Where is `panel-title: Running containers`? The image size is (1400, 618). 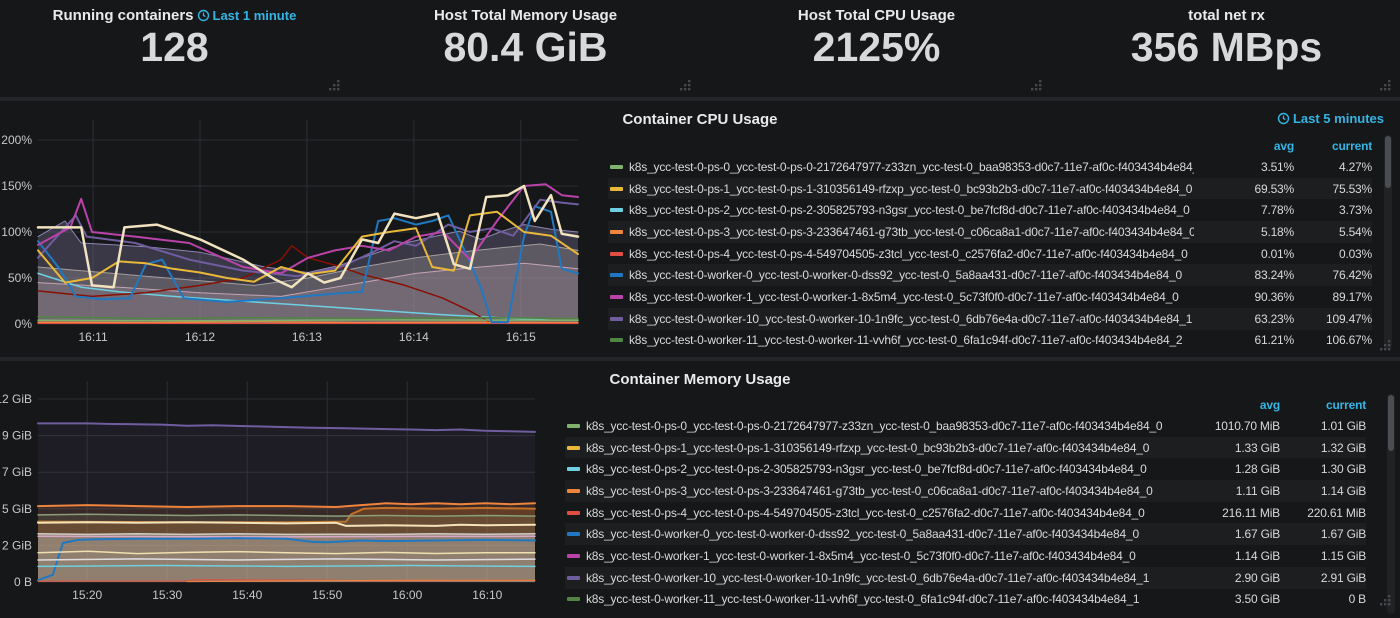
panel-title: Running containers is located at coordinates (123, 15).